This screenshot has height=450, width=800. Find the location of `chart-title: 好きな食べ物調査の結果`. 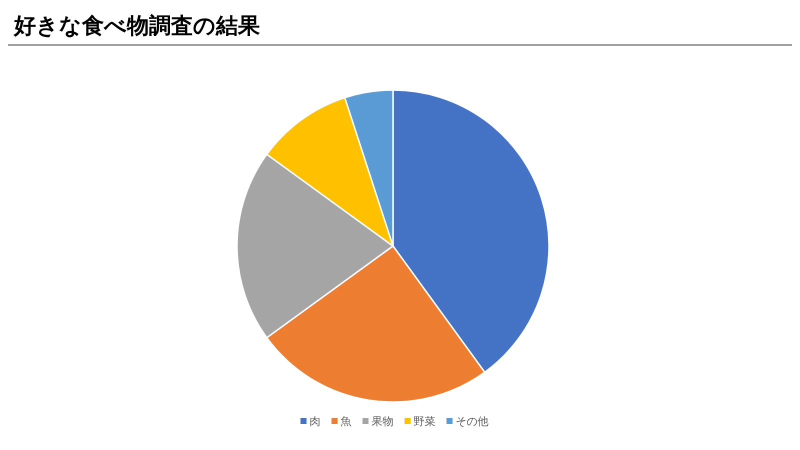

chart-title: 好きな食べ物調査の結果 is located at coordinates (137, 26).